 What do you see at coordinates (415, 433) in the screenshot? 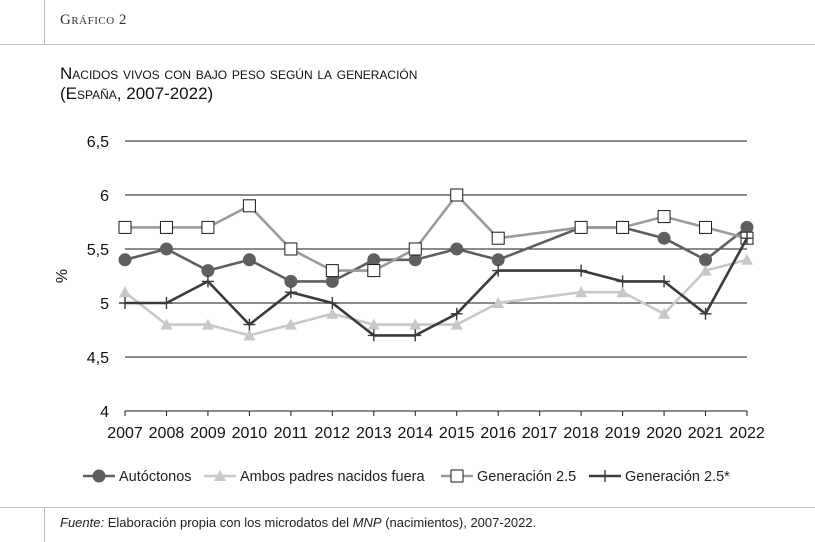
I see `x-tick-label: 2014` at bounding box center [415, 433].